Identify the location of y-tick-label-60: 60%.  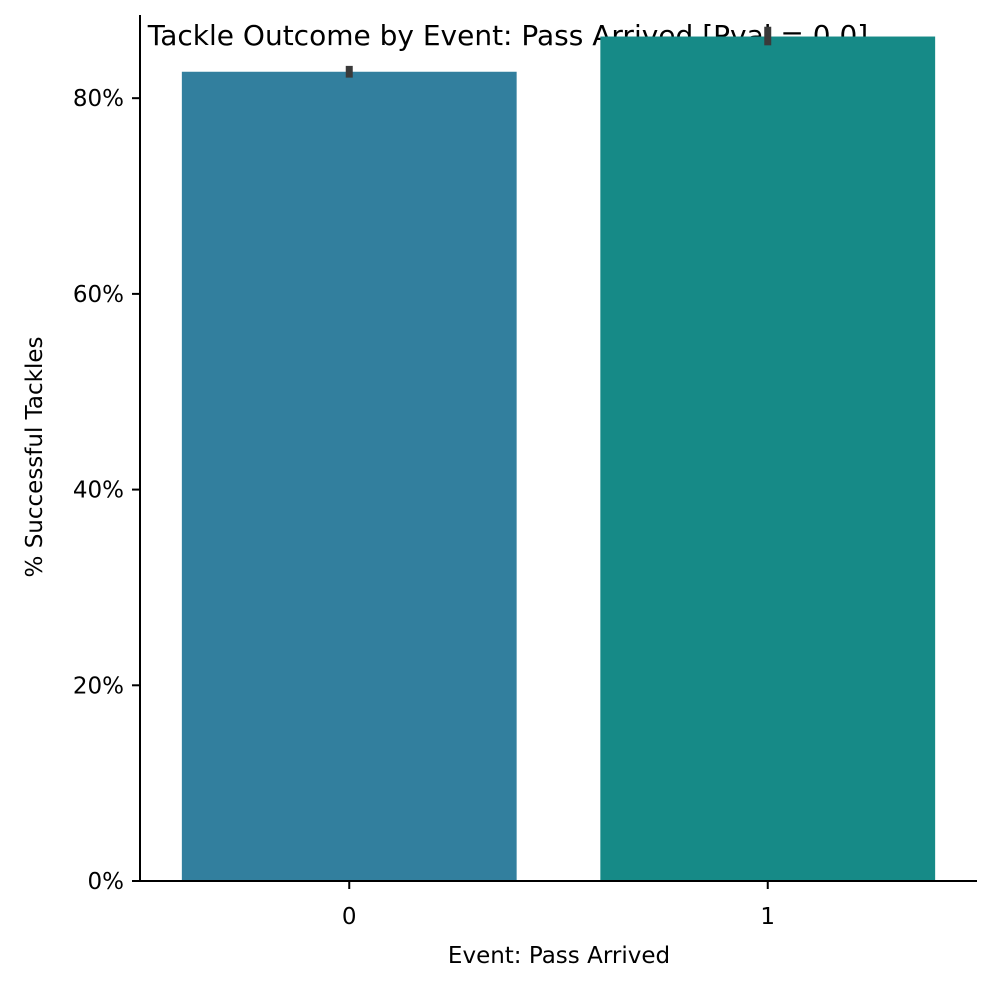
(98, 295).